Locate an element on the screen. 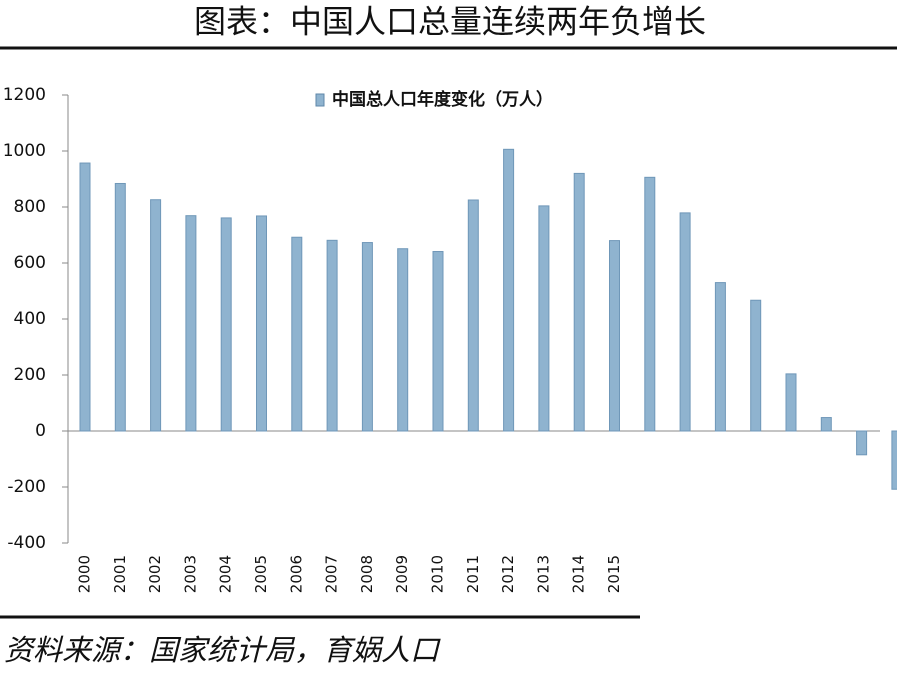  x-tick-label: 2006 is located at coordinates (296, 574).